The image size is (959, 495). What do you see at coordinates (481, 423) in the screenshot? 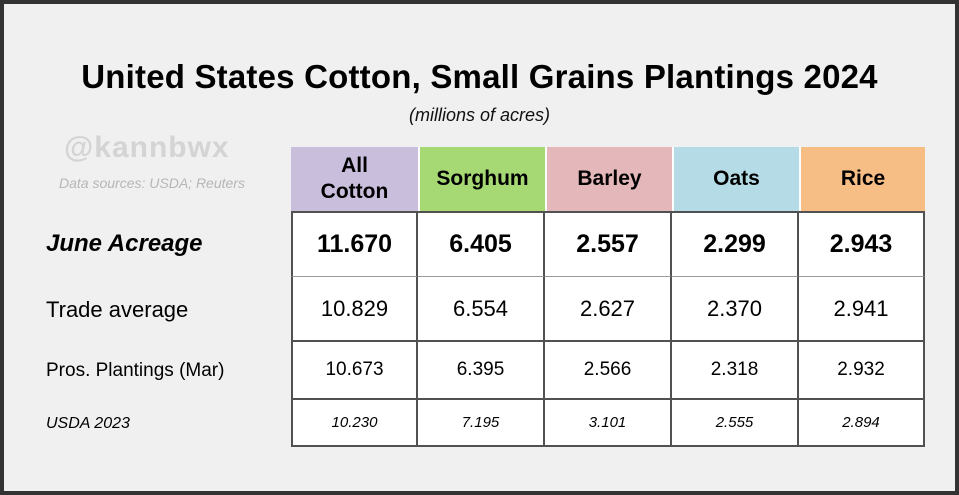
I see `cell-usda-2023-sorghum: 7.195` at bounding box center [481, 423].